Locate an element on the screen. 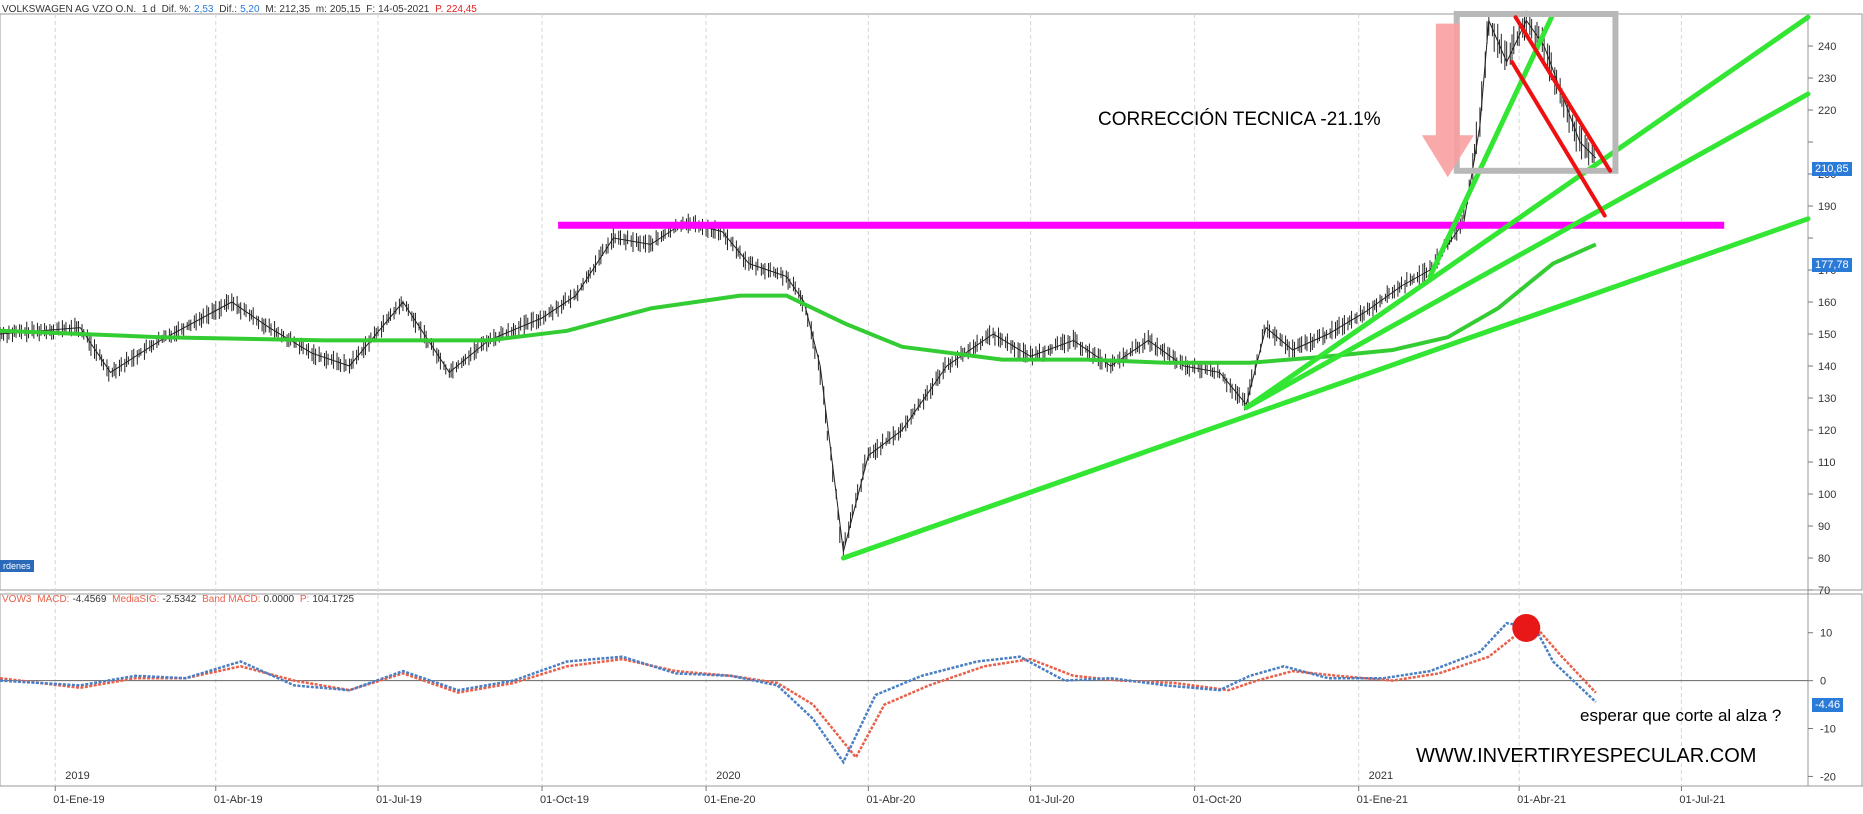 This screenshot has height=814, width=1863. header-period: 1 d is located at coordinates (148, 9).